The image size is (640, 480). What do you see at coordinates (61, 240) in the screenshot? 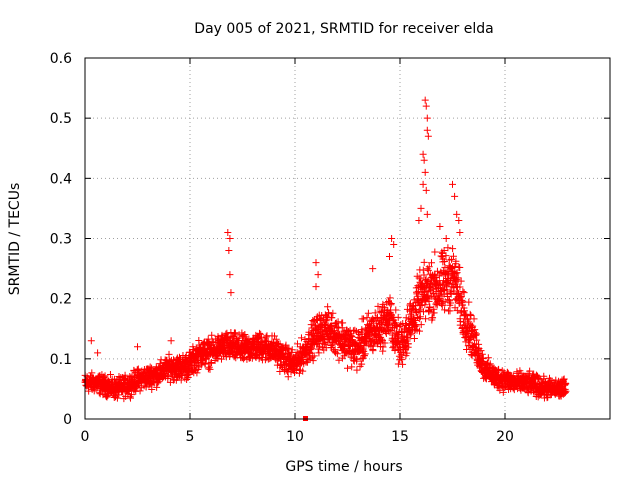
I see `y-tick-label: 0.3` at bounding box center [61, 240].